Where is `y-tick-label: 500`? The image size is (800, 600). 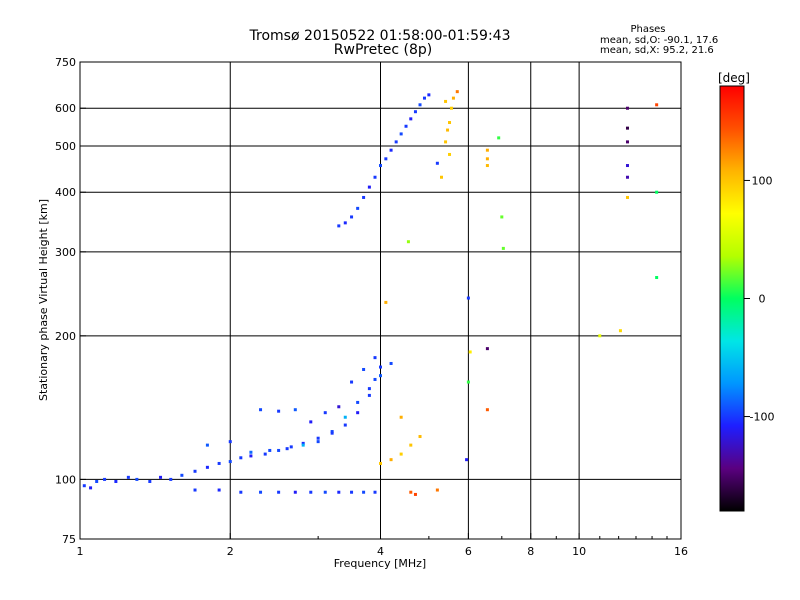 y-tick-label: 500 is located at coordinates (65, 146).